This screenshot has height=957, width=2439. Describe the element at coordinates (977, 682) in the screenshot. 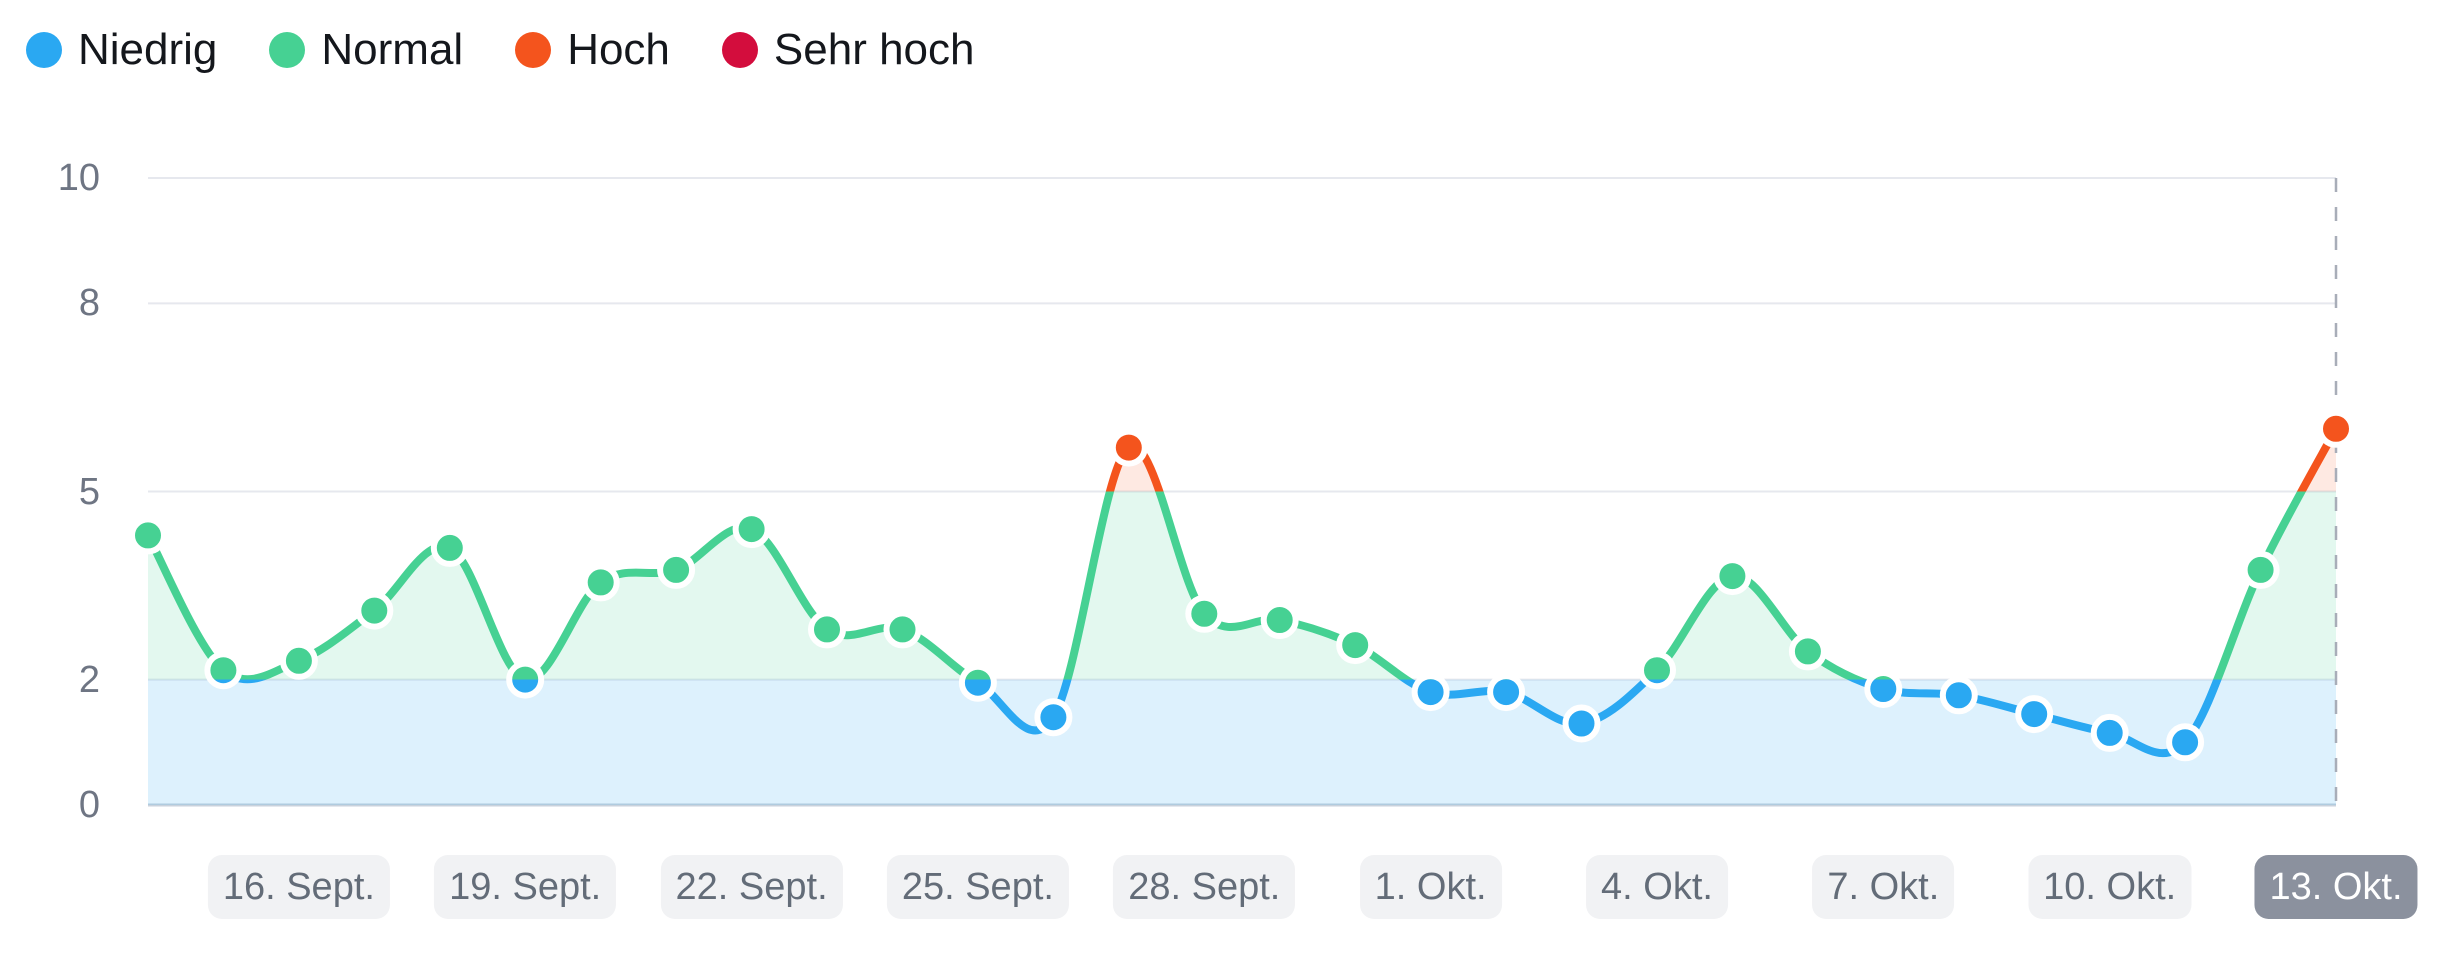

I see `data-point-25-sept` at that location.